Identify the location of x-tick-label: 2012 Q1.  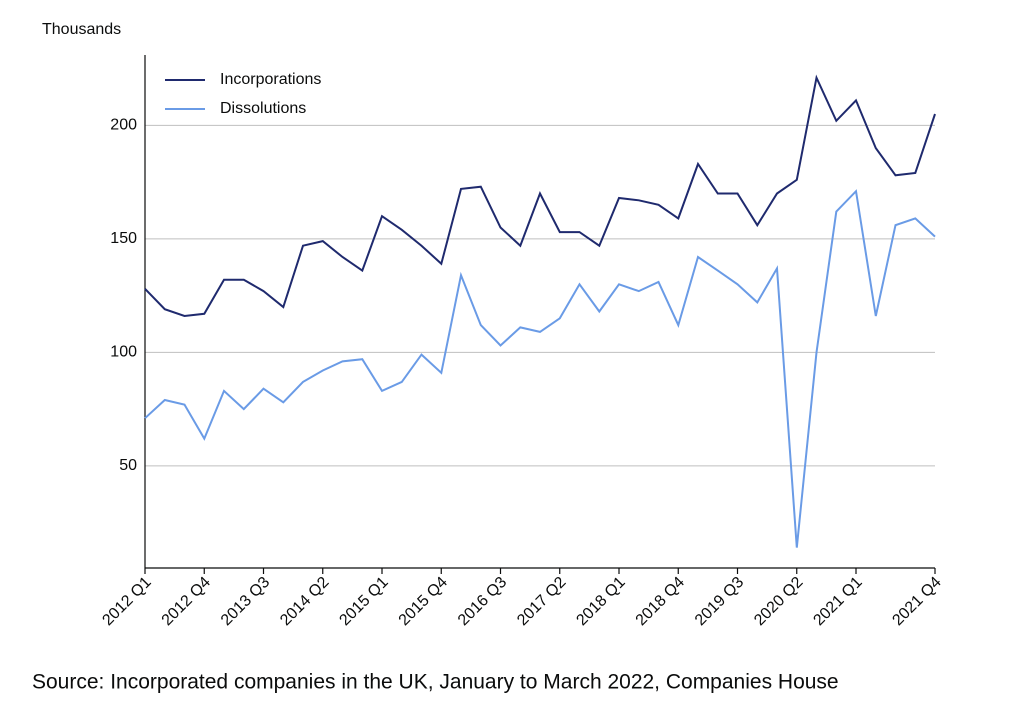
(127, 602).